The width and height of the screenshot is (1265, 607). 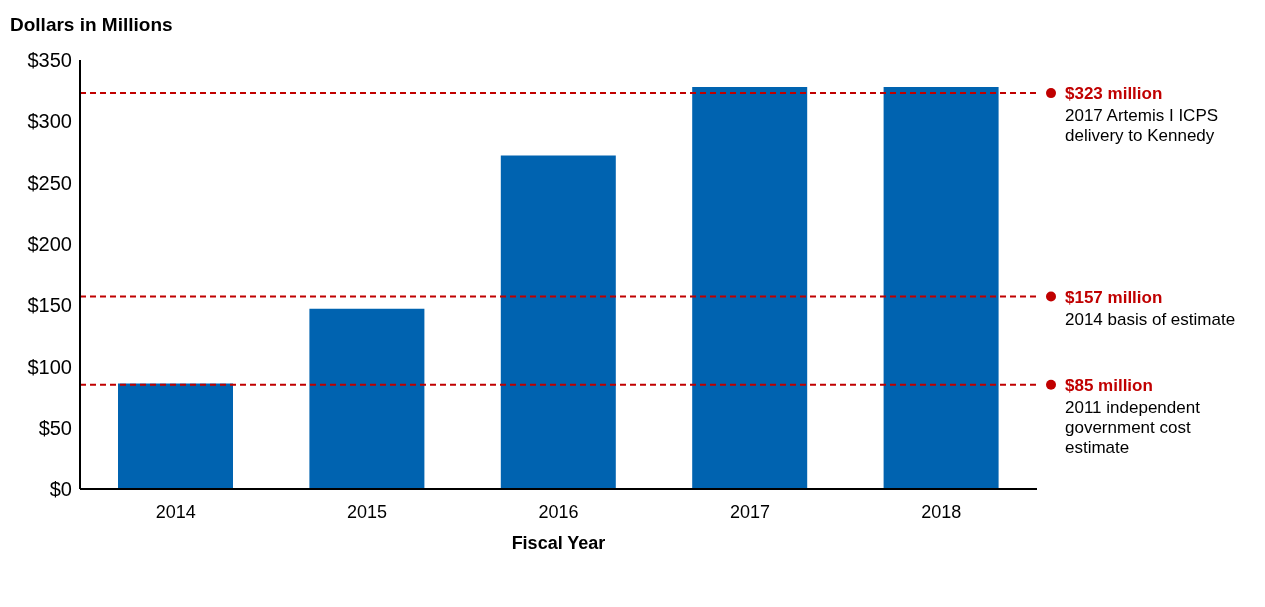 What do you see at coordinates (49, 182) in the screenshot?
I see `y-tick-label: $250` at bounding box center [49, 182].